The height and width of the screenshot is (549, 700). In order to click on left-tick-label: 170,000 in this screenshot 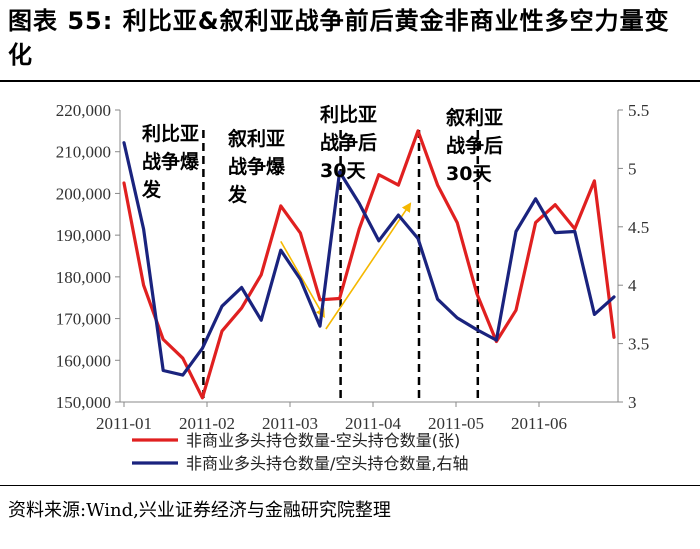, I will do `click(83, 319)`.